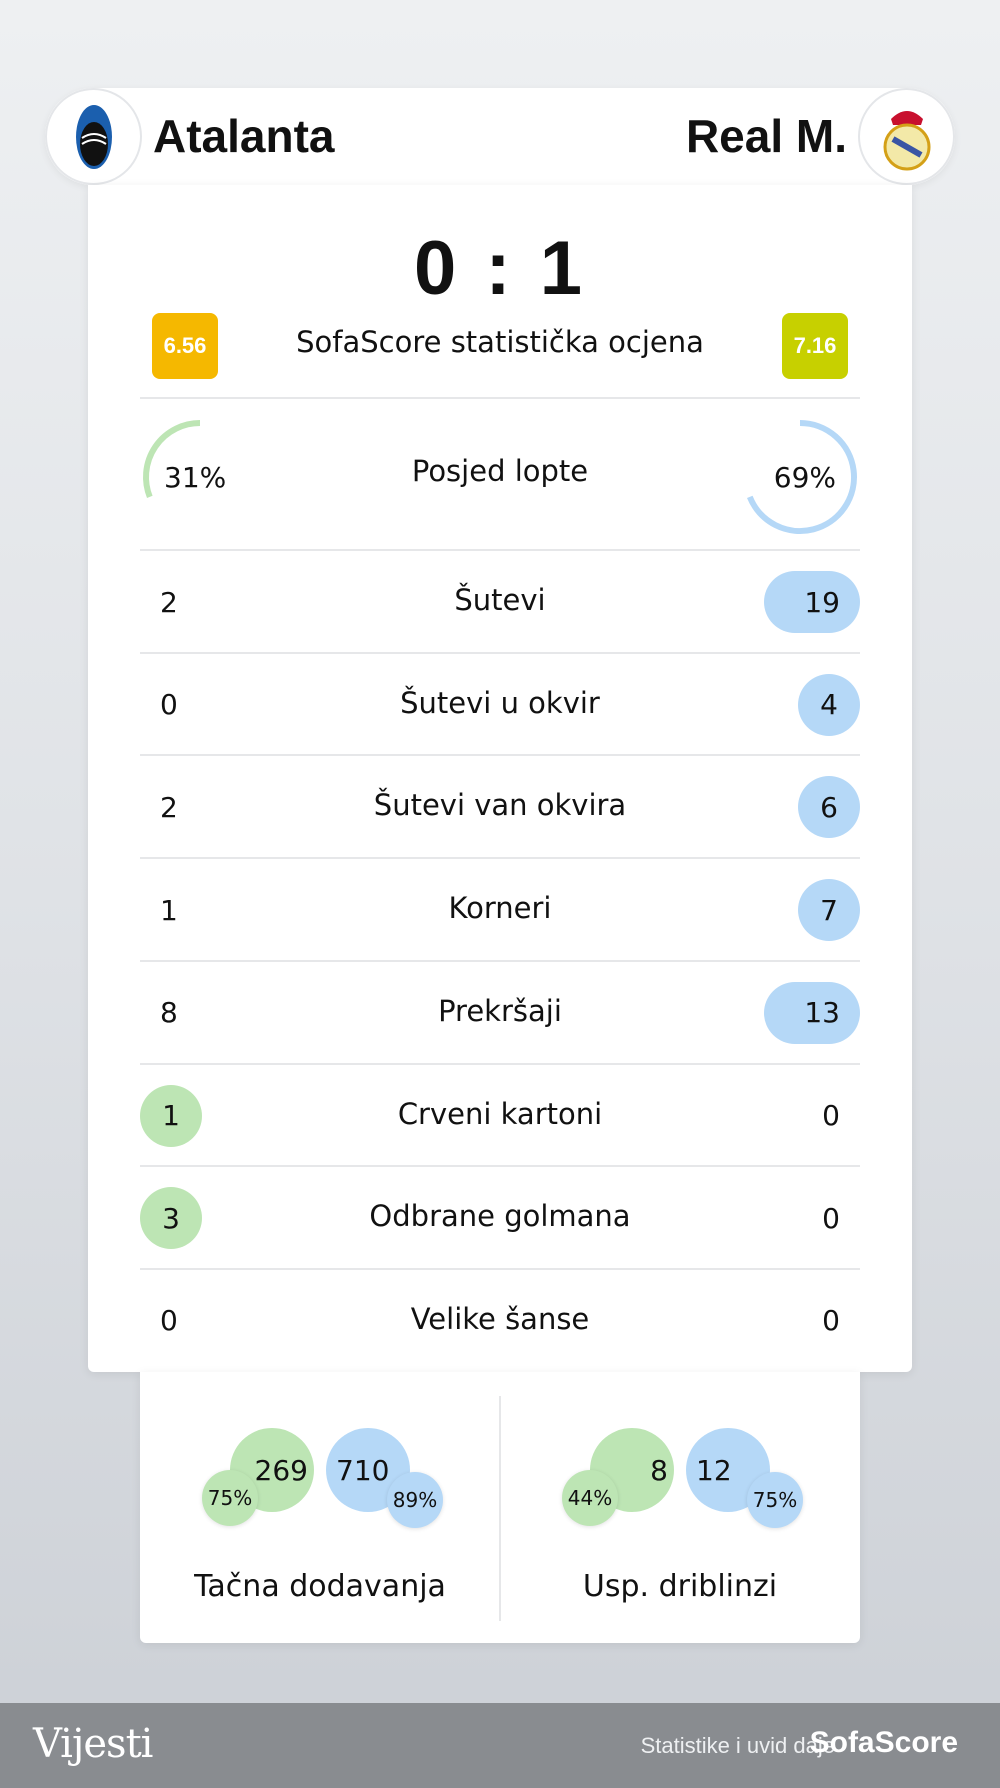 The width and height of the screenshot is (1000, 1788). Describe the element at coordinates (829, 704) in the screenshot. I see `away-stat-value: 4` at that location.